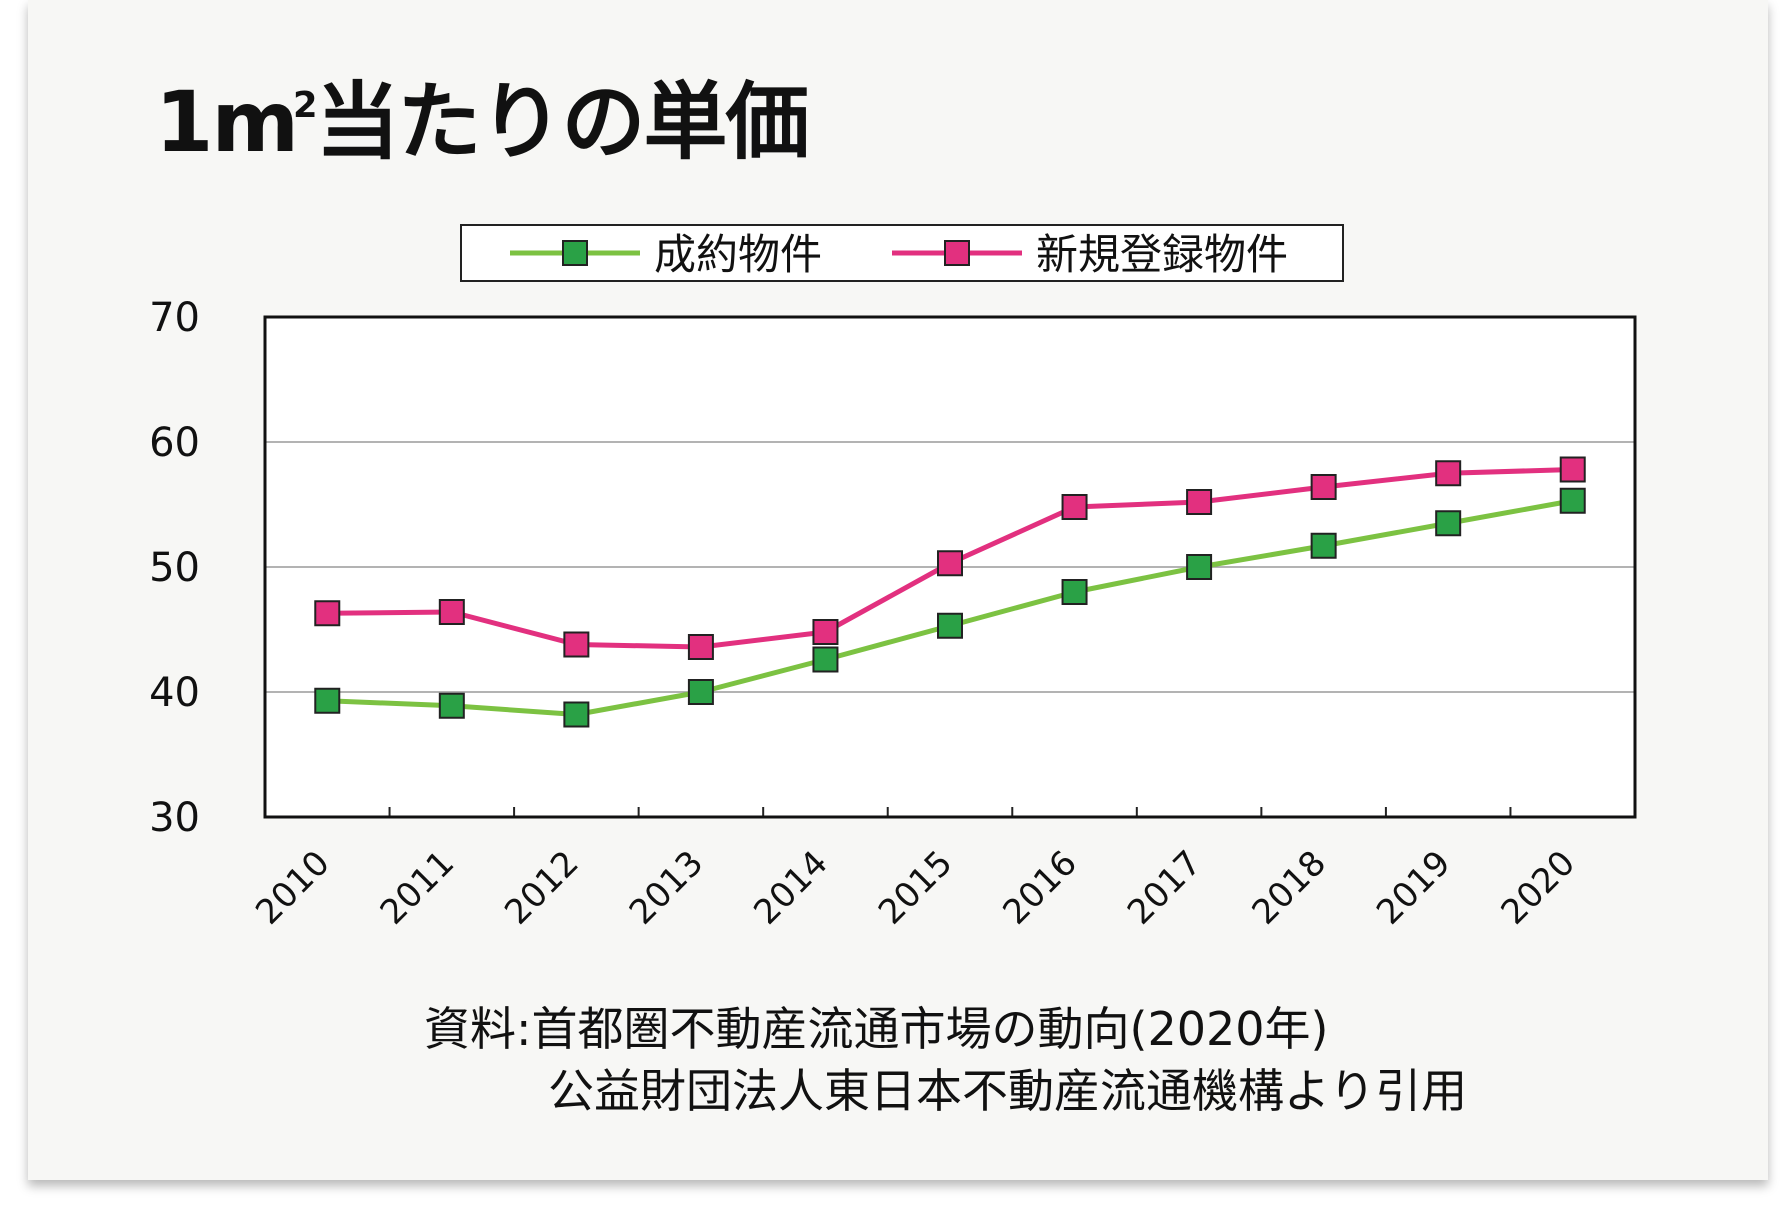 The width and height of the screenshot is (1790, 1208). I want to click on data-point-s0-2017, so click(1199, 567).